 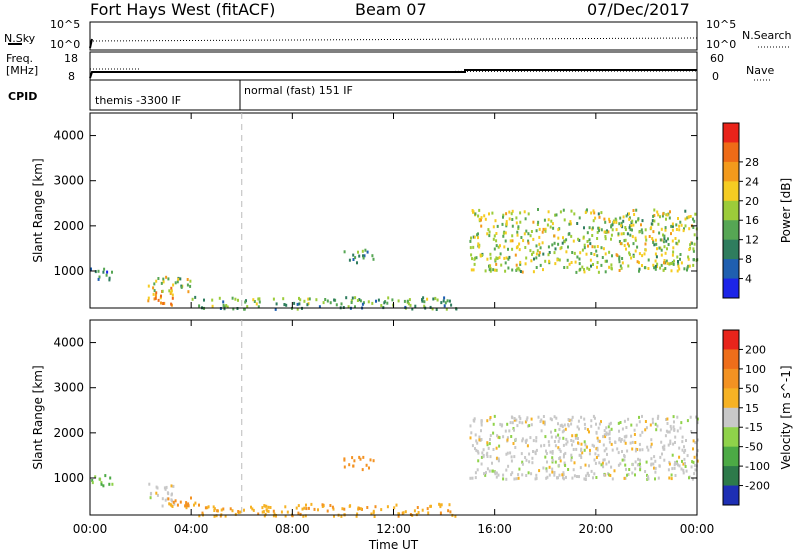 What do you see at coordinates (752, 181) in the screenshot?
I see `colorbar-tick-label: 24` at bounding box center [752, 181].